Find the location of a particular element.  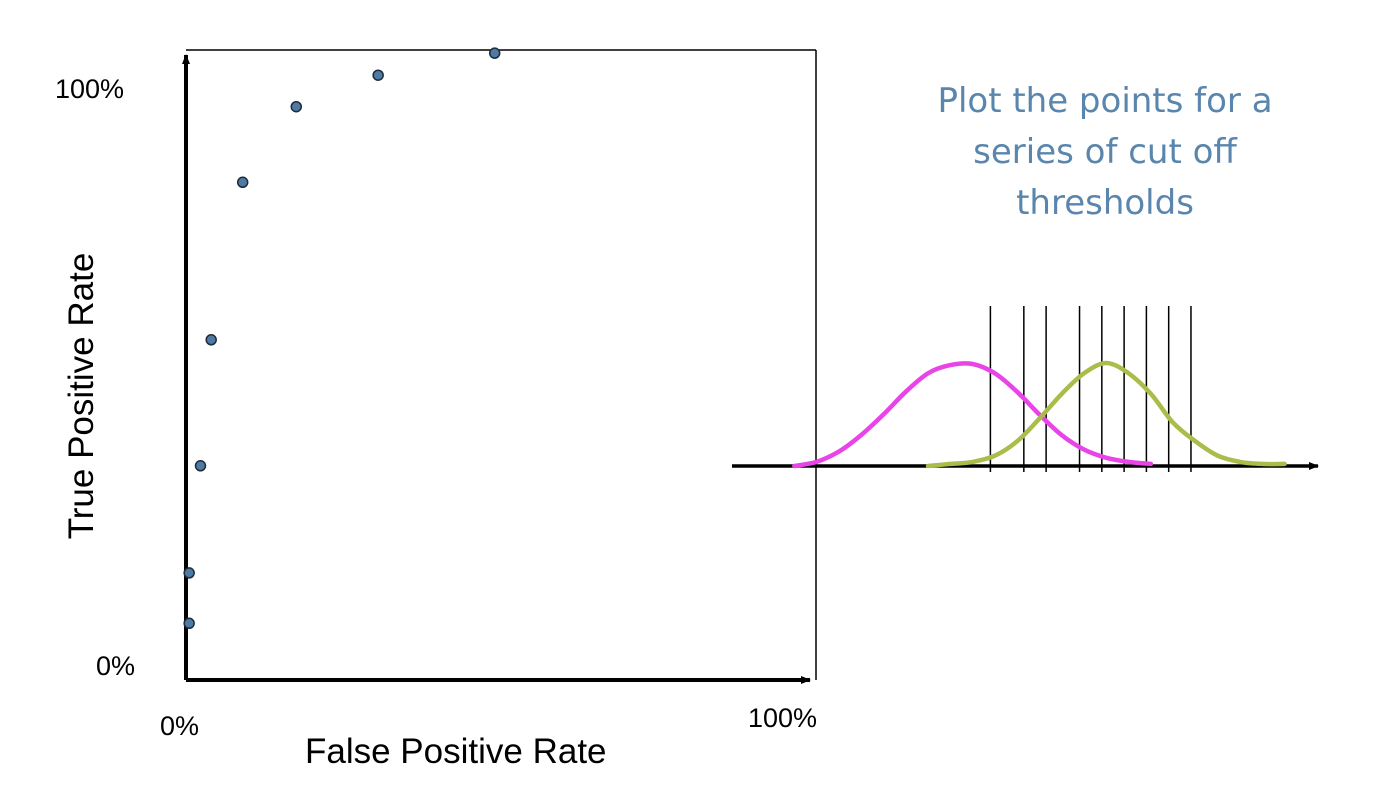

threshold-lines is located at coordinates (1090, 389).